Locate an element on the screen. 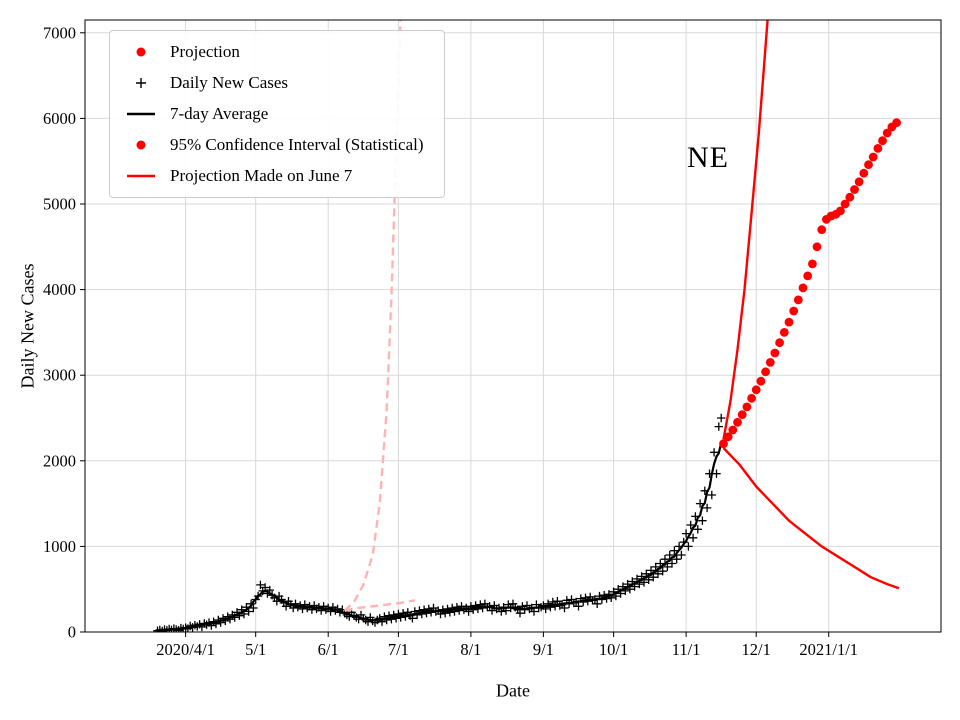 The width and height of the screenshot is (960, 720). x-tick-label: 2020/4/1 is located at coordinates (185, 649).